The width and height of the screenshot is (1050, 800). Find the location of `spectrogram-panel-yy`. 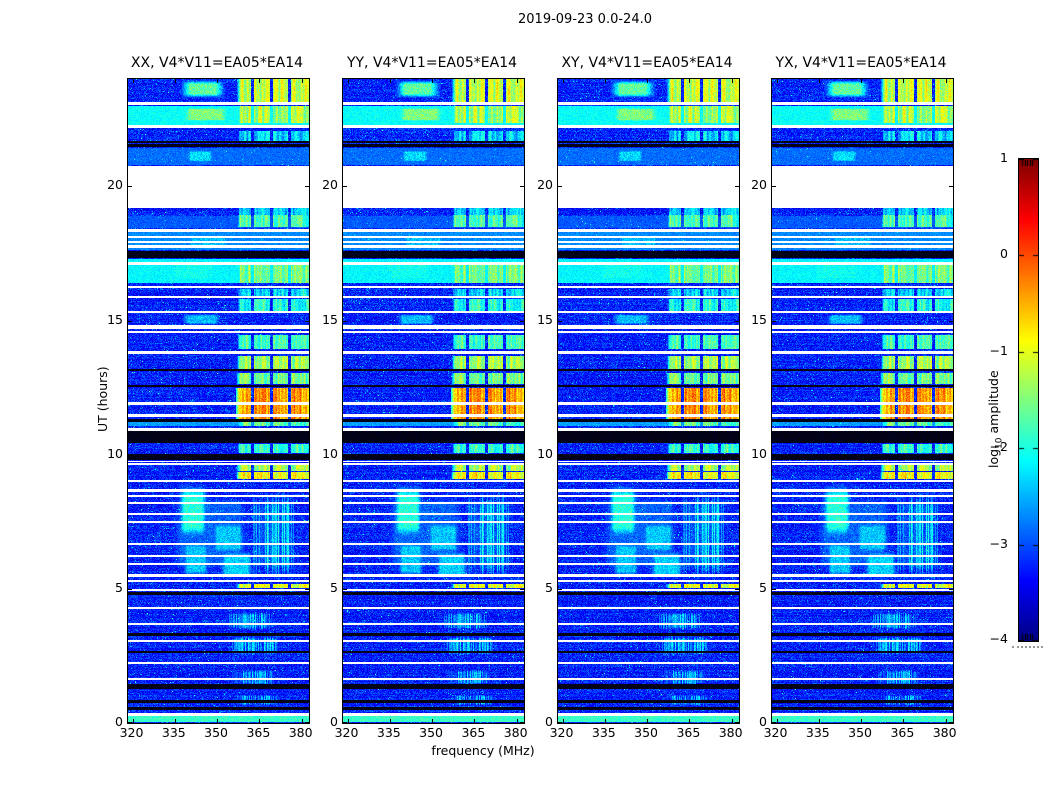

spectrogram-panel-yy is located at coordinates (433, 401).